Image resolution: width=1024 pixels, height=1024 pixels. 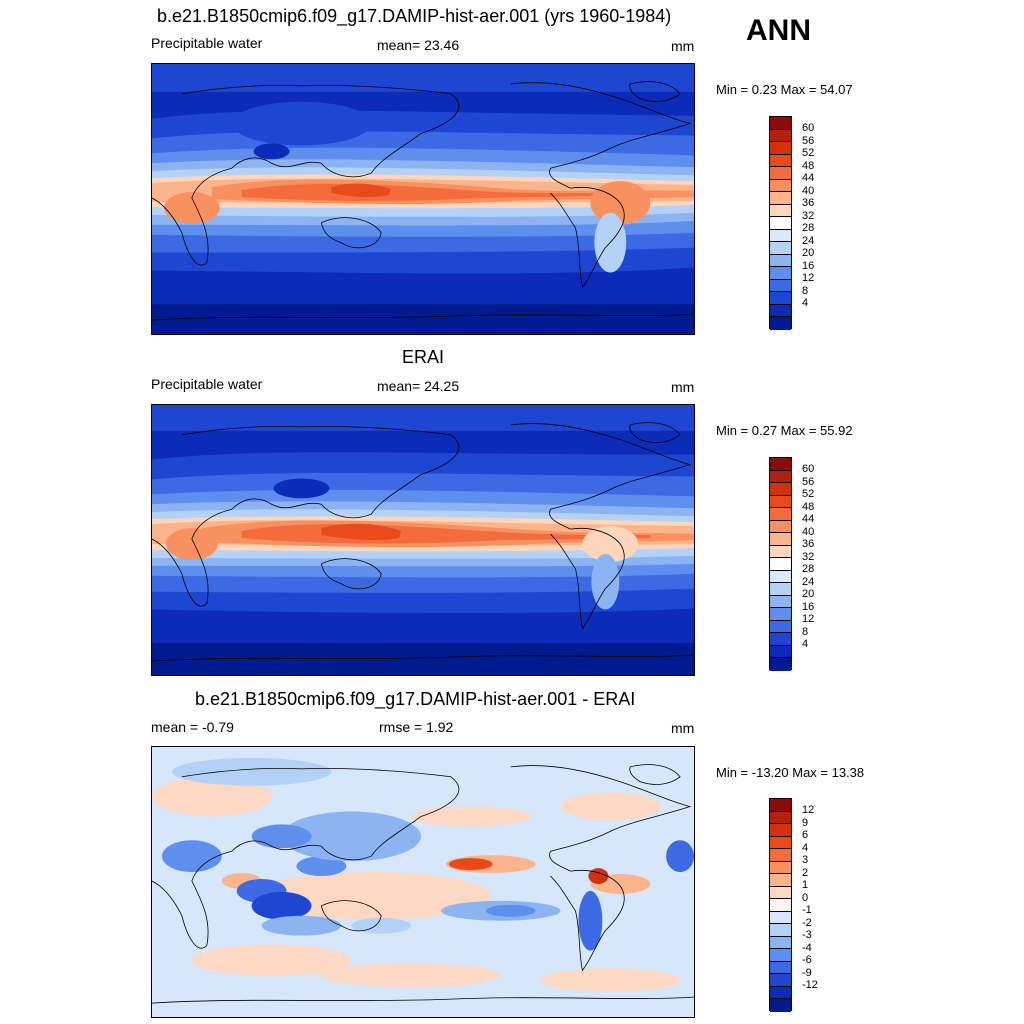 I want to click on panel-1-mean-label: mean= 23.46, so click(x=418, y=45).